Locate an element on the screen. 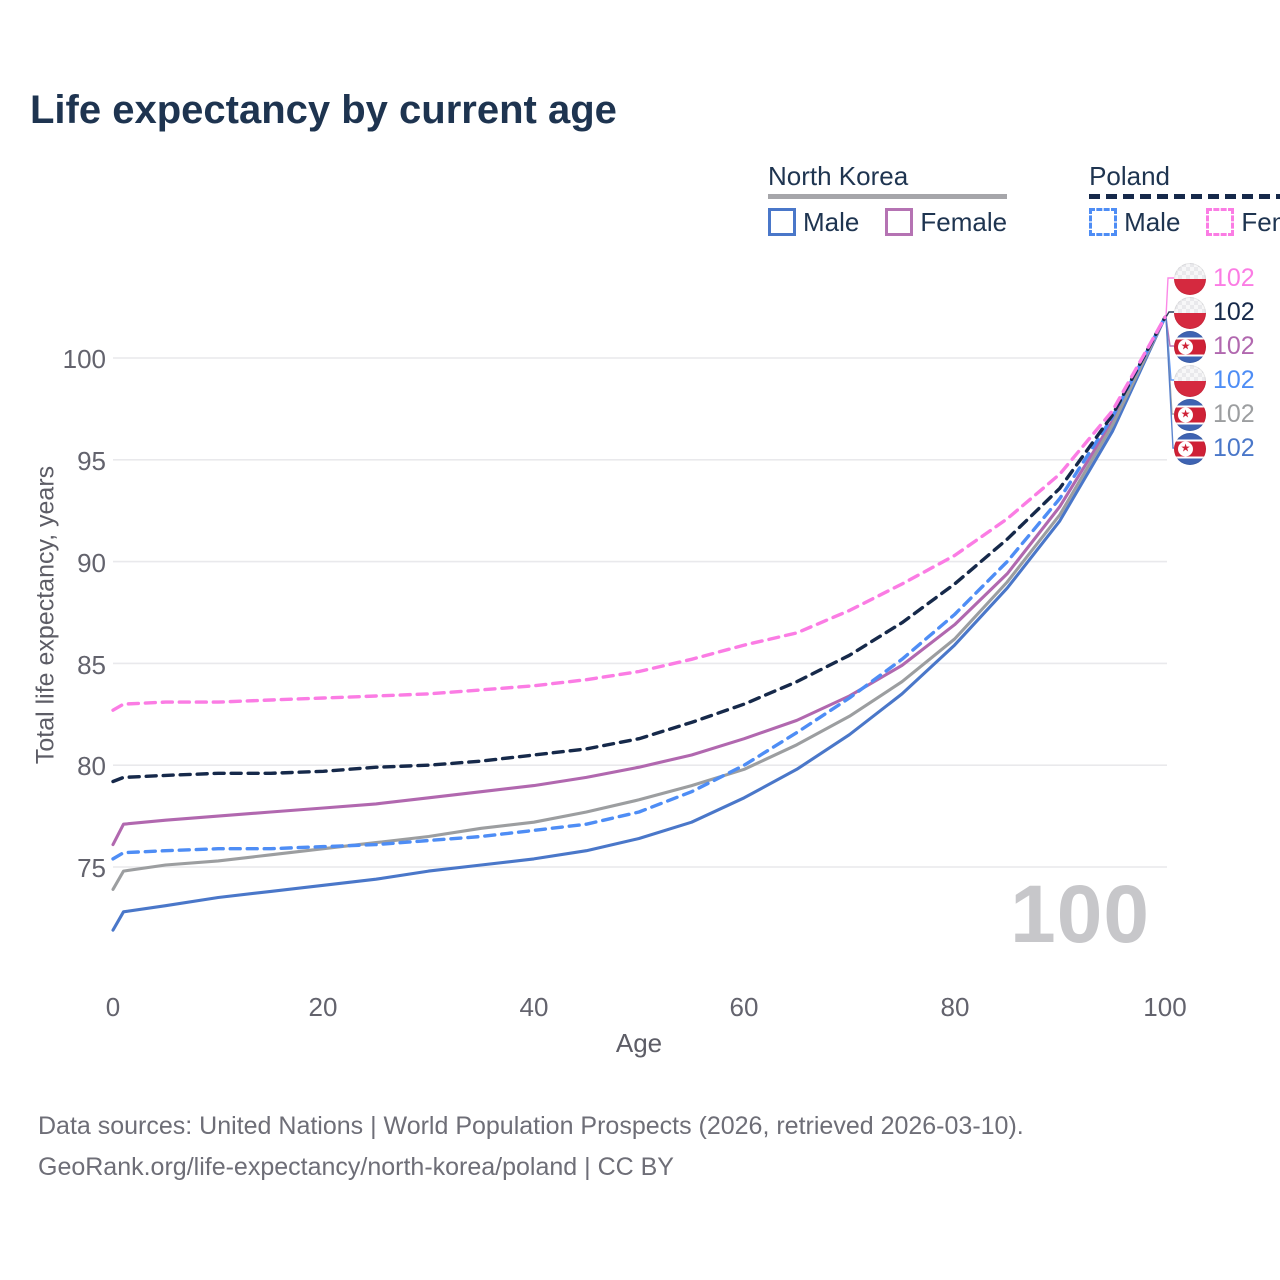 This screenshot has width=1280, height=1280. end-label-poland-female: 102 is located at coordinates (1214, 278).